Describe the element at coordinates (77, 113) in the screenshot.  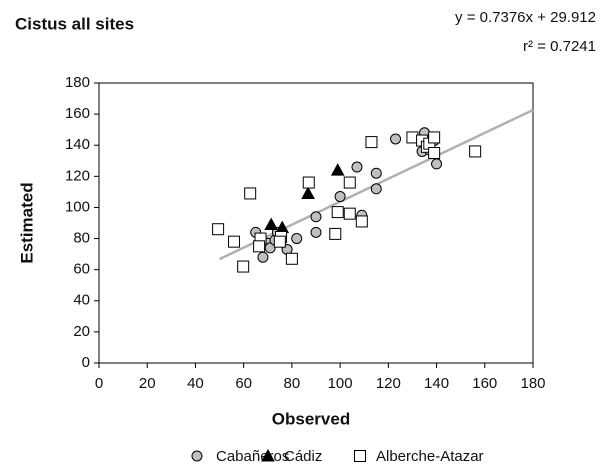
I see `y-tick-label: 160` at that location.